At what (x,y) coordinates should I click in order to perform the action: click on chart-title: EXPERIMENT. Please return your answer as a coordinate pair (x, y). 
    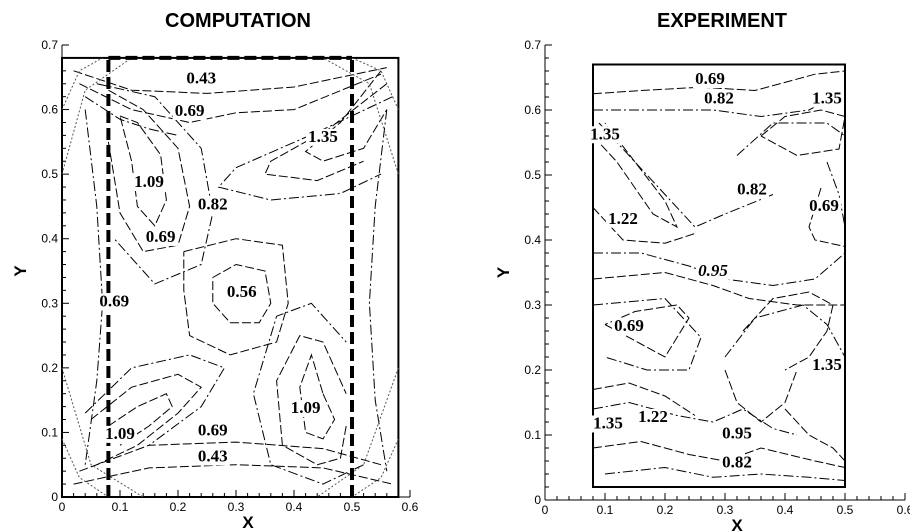
    Looking at the image, I should click on (722, 21).